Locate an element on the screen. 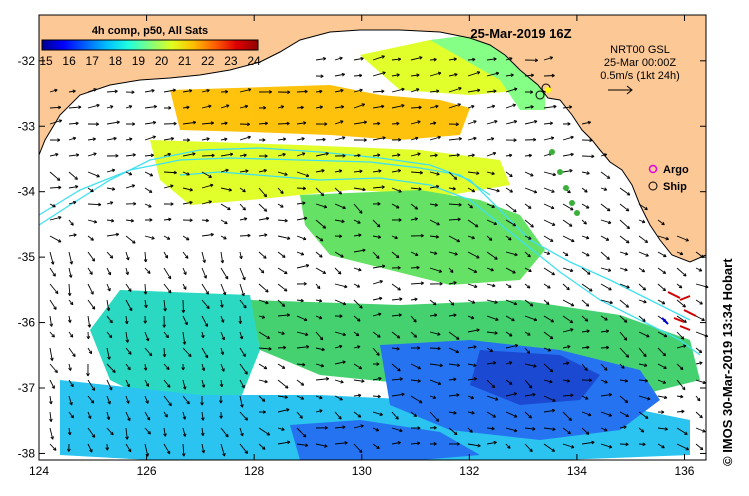  current-info-line1: NRT00 GSL is located at coordinates (640, 50).